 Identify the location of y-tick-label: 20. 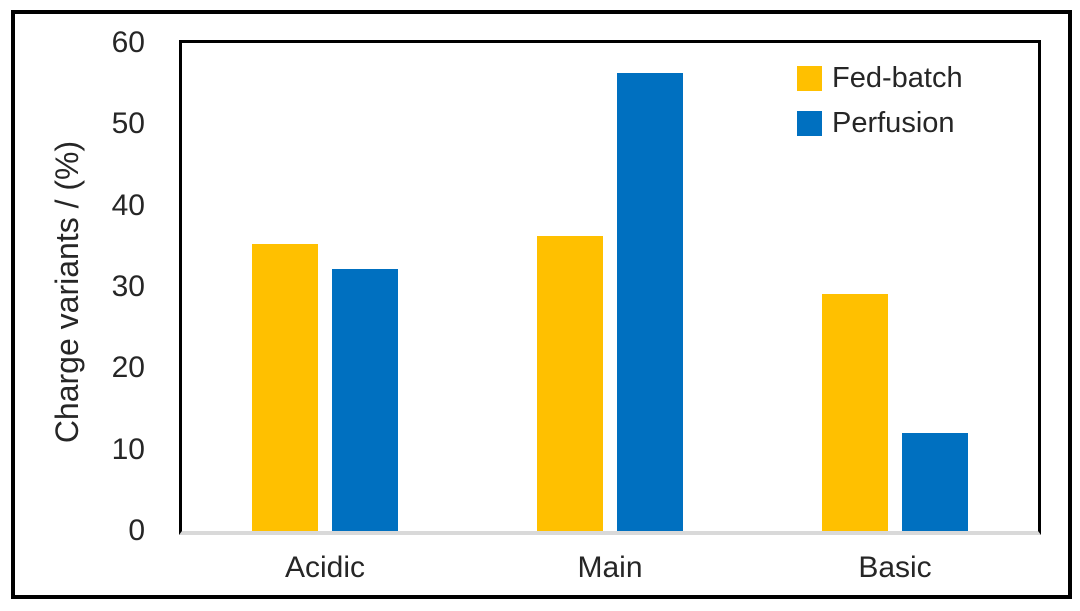
(128, 368).